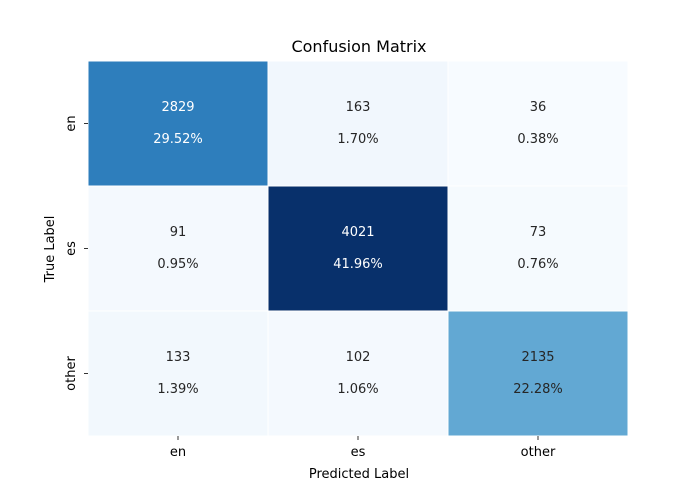 The width and height of the screenshot is (700, 500). Describe the element at coordinates (358, 123) in the screenshot. I see `heatmap-cell-en-es` at that location.